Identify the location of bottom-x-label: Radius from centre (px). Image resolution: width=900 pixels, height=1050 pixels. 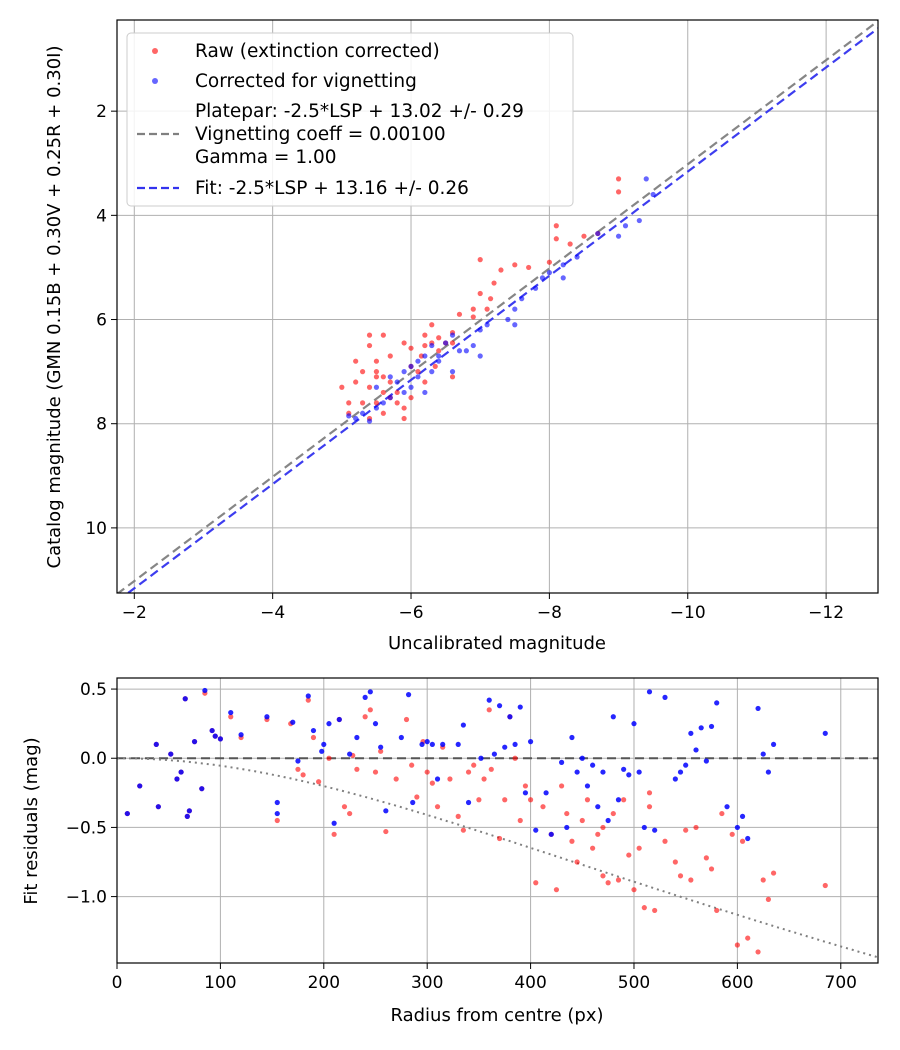
(496, 1015).